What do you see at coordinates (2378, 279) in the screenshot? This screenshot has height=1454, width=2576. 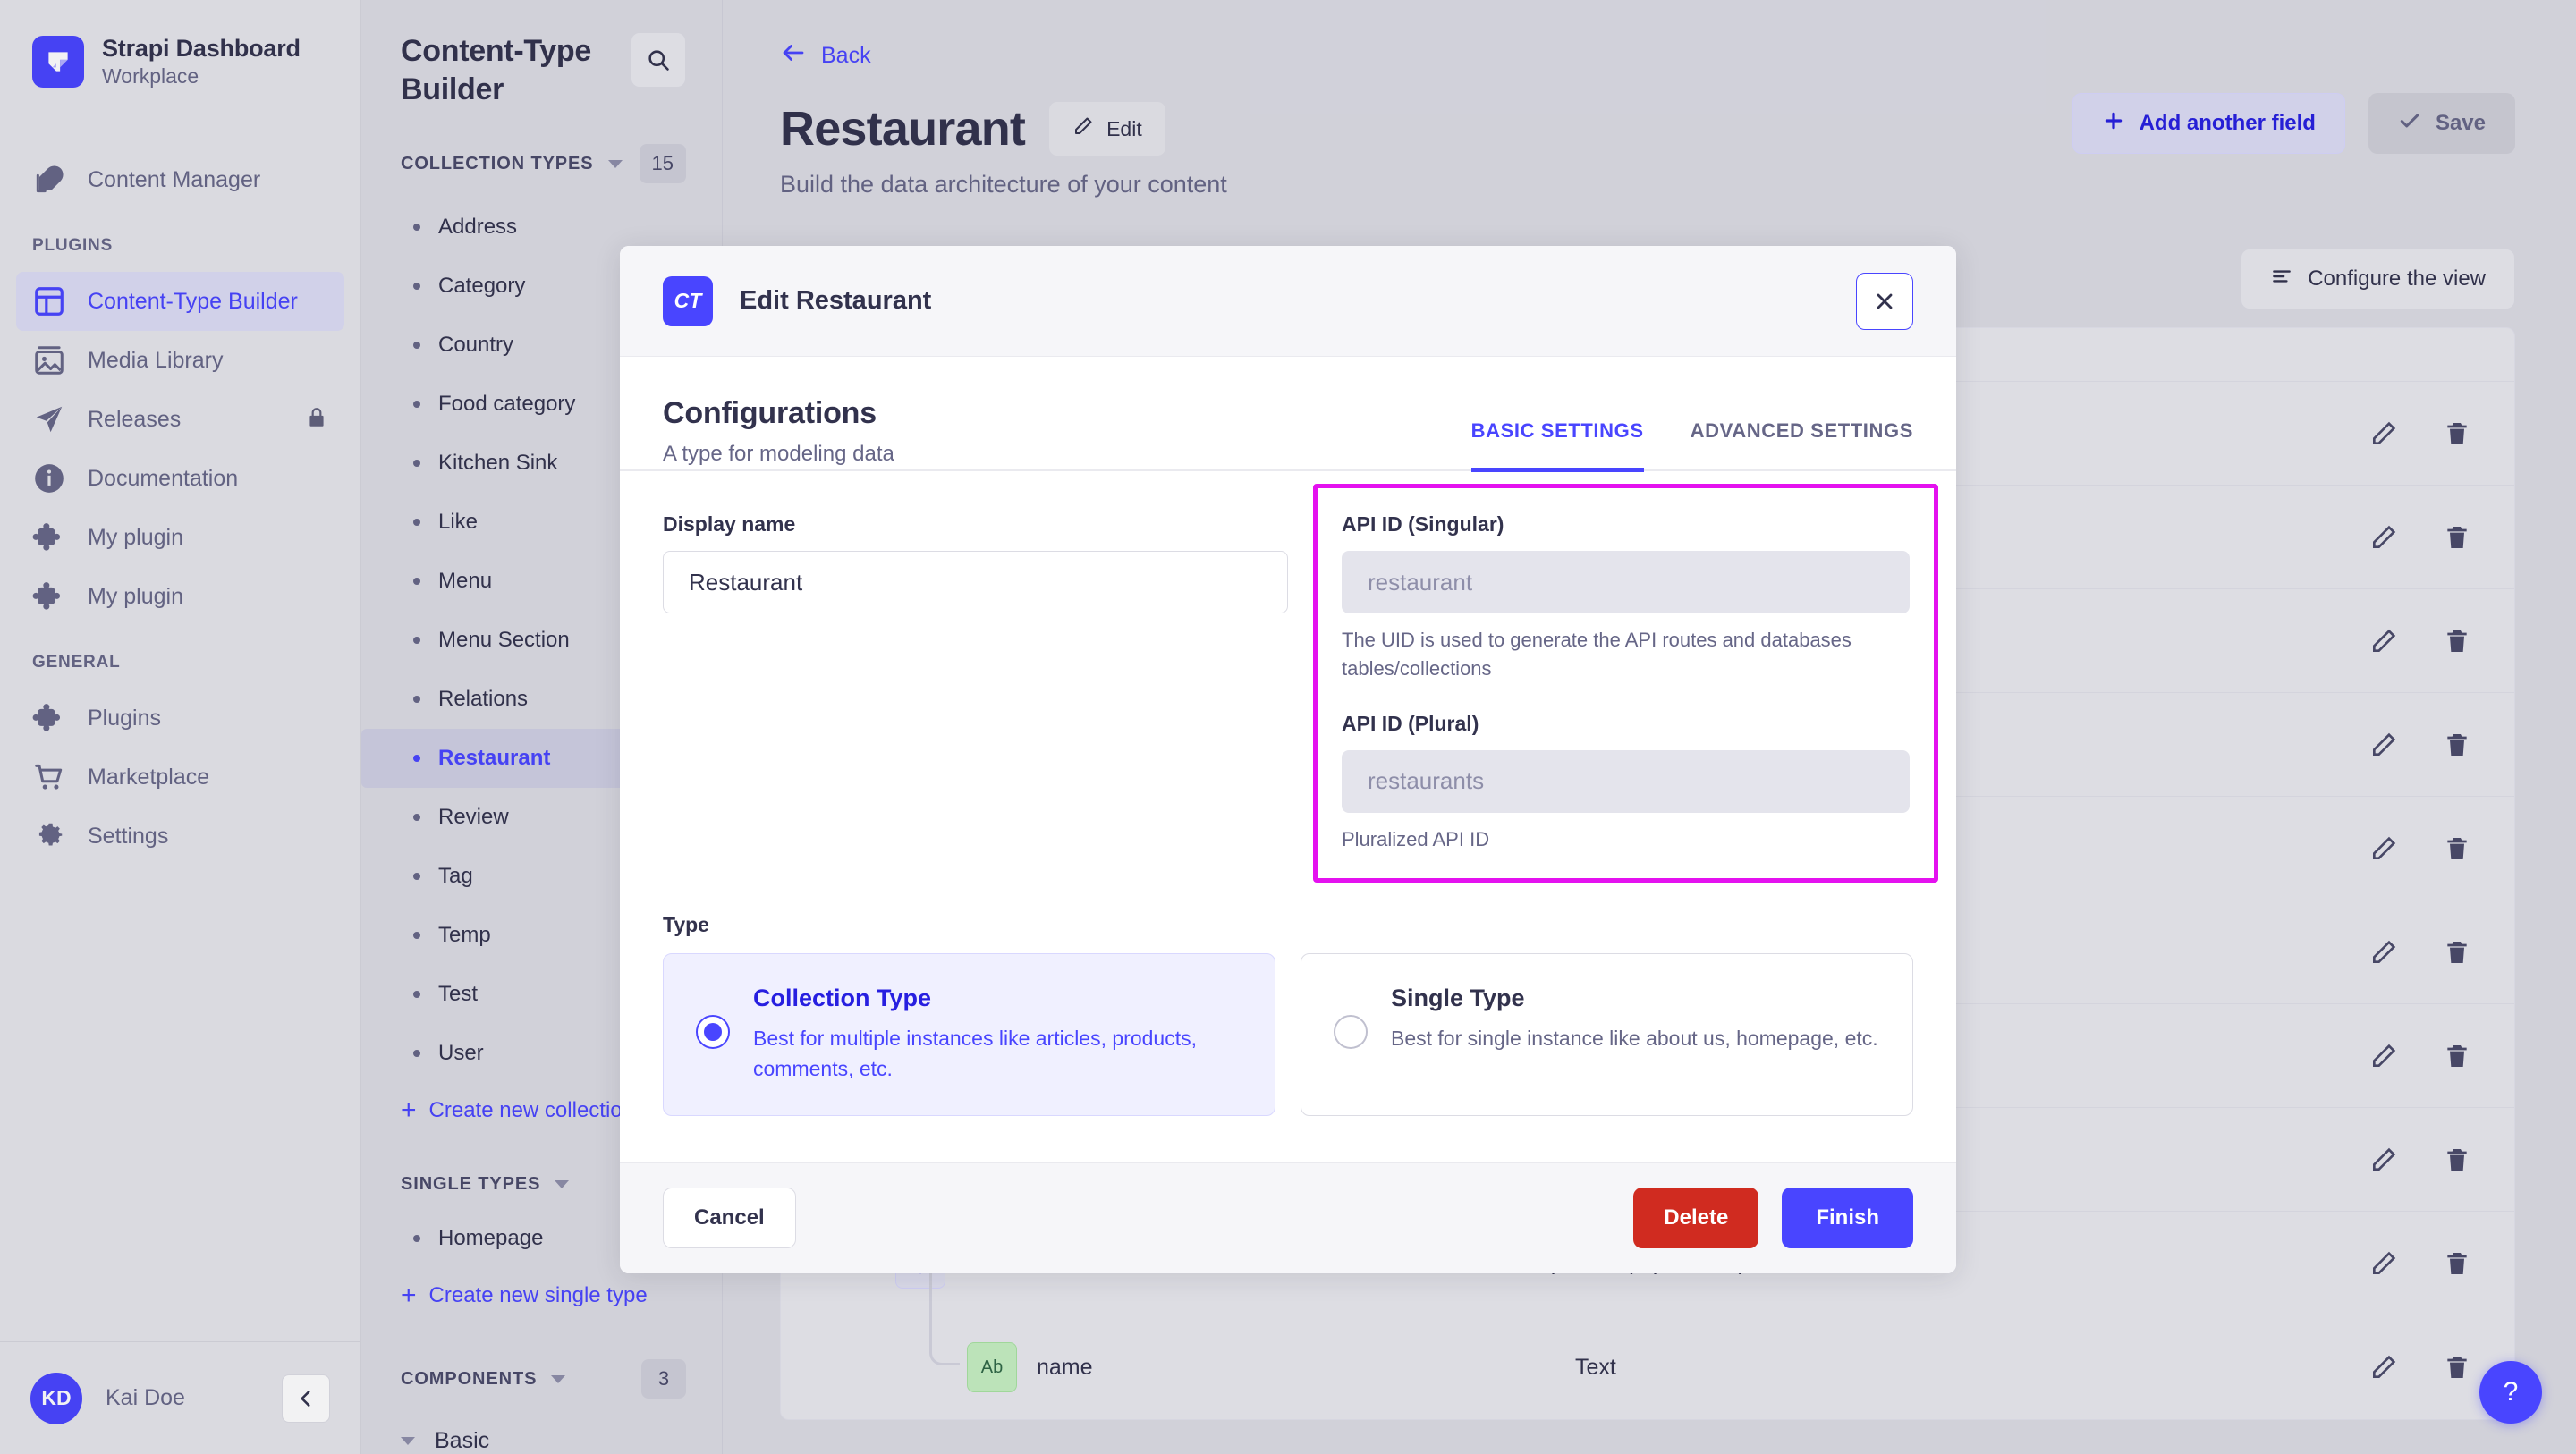 I see `configure-the-view-button: Configure the view` at bounding box center [2378, 279].